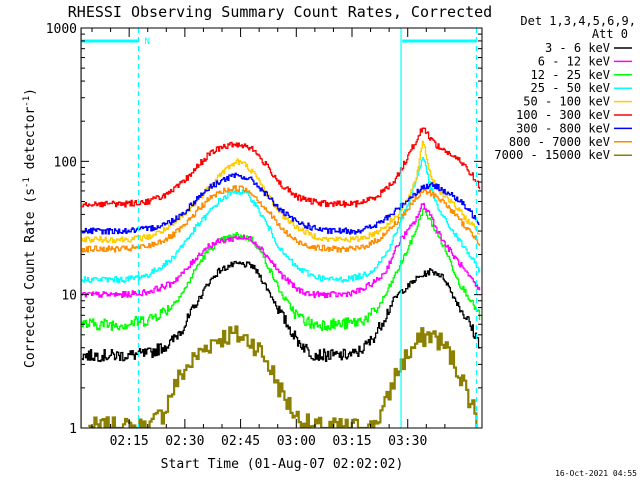 The image size is (640, 480). Describe the element at coordinates (27, 101) in the screenshot. I see `y-axis-label-sup2: -1` at that location.